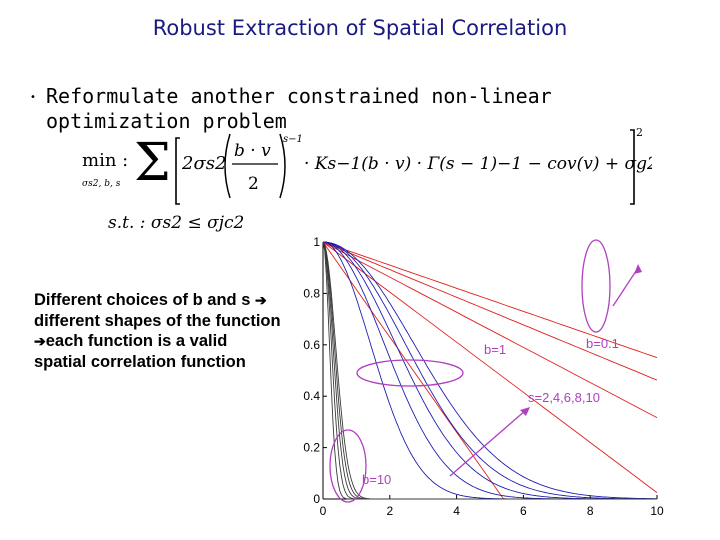 This screenshot has width=720, height=540. I want to click on formula-exponent: s−1, so click(293, 139).